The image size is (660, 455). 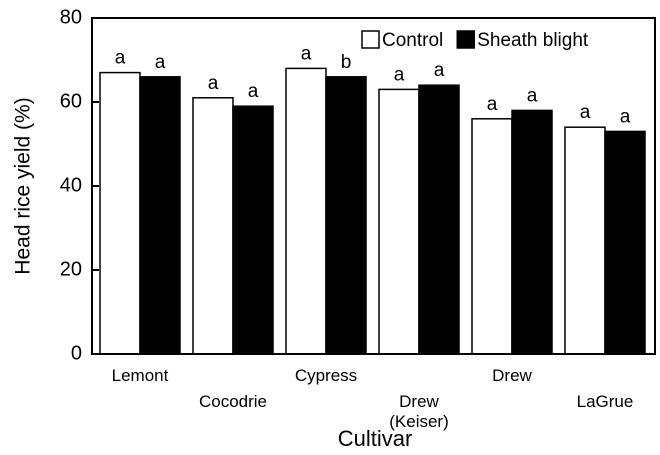 What do you see at coordinates (140, 375) in the screenshot?
I see `x-tick-label: Lemont` at bounding box center [140, 375].